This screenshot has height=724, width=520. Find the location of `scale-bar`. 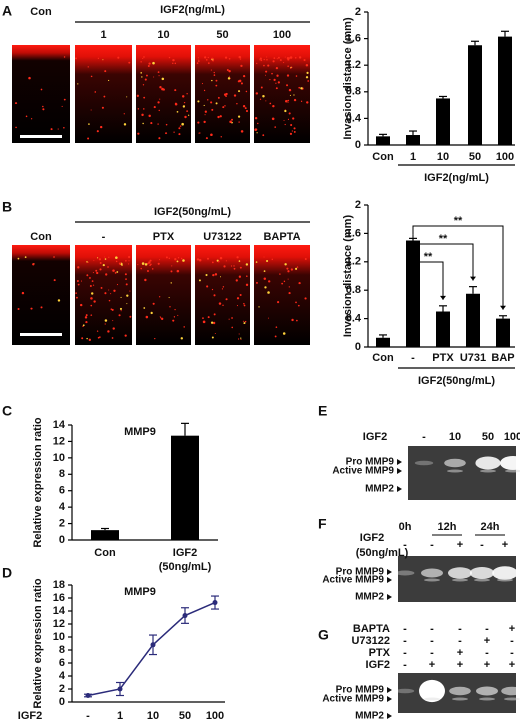

scale-bar is located at coordinates (41, 334).